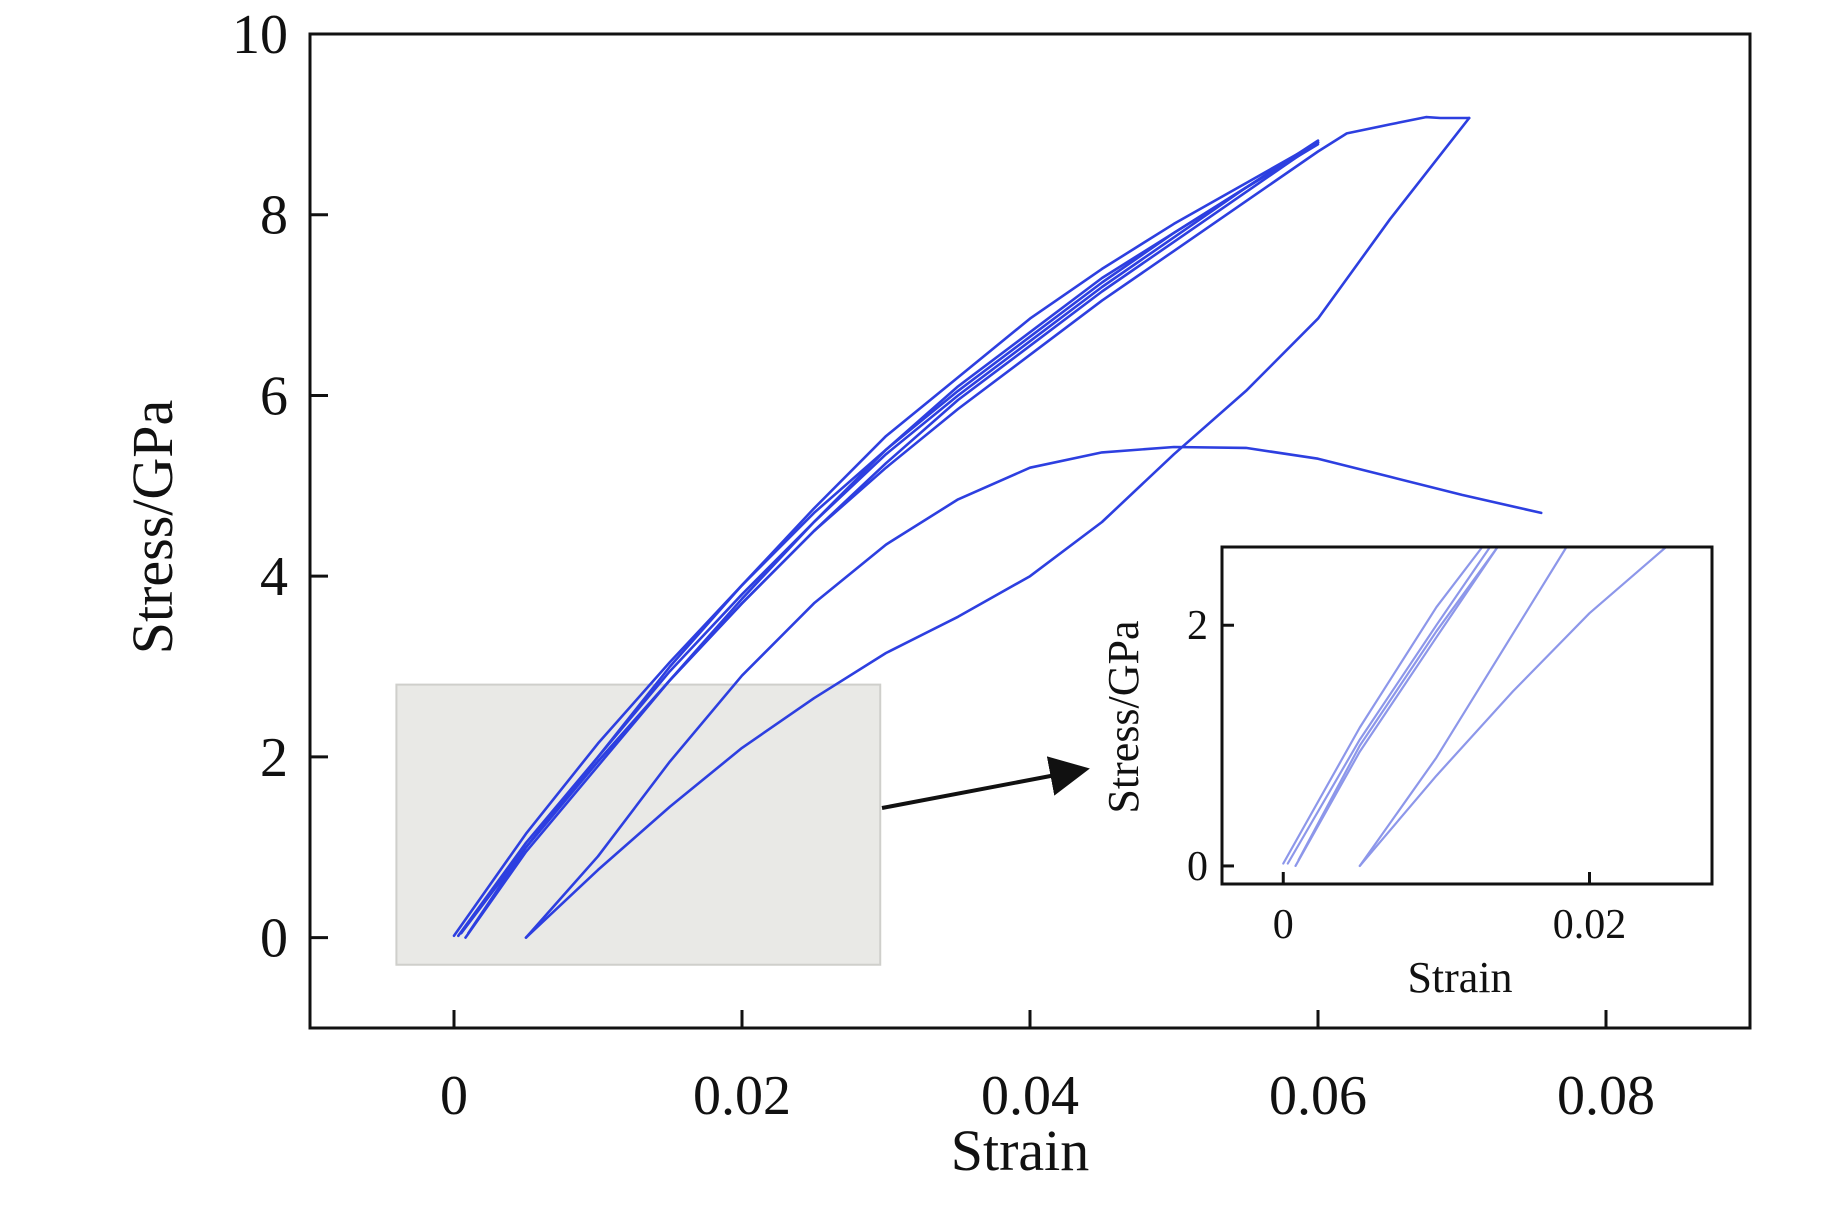 The width and height of the screenshot is (1843, 1210). I want to click on main-y-tick-label: 8, so click(274, 216).